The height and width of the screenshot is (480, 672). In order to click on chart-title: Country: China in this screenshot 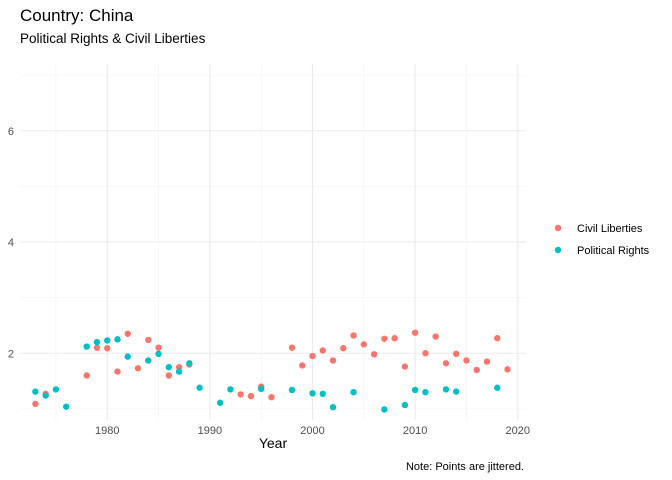, I will do `click(77, 15)`.